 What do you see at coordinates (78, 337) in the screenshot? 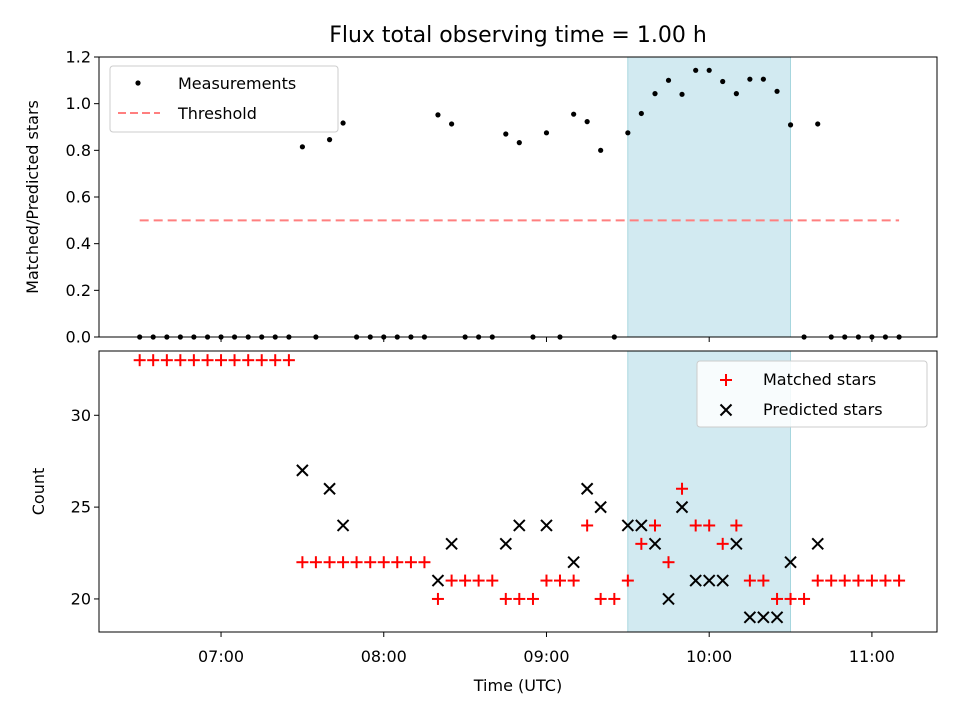
I see `y-tick-label: 0.0` at bounding box center [78, 337].